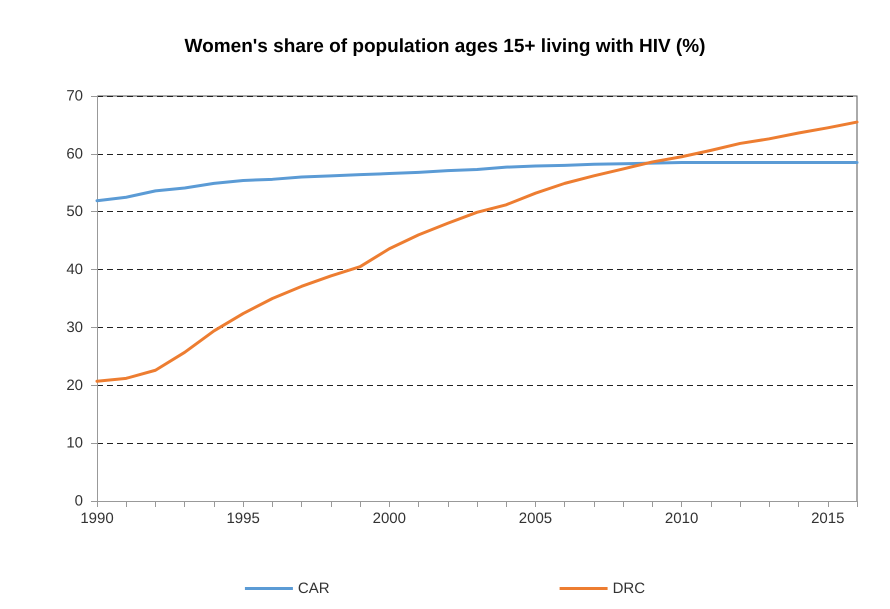 The width and height of the screenshot is (890, 609). Describe the element at coordinates (97, 518) in the screenshot. I see `x-tick-label: 1990` at that location.